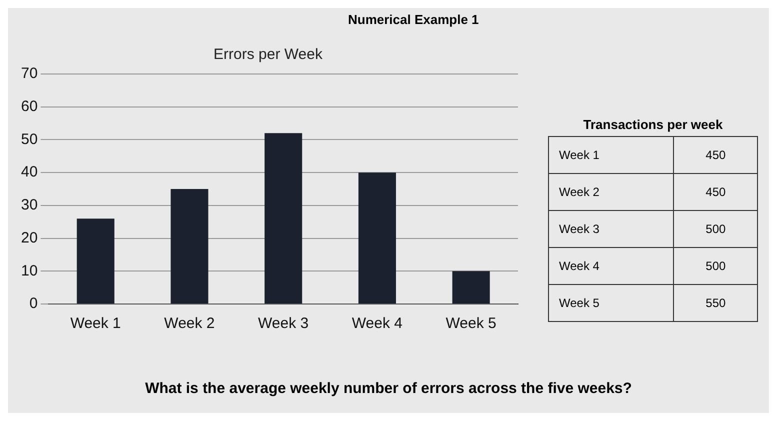 This screenshot has width=777, height=421. Describe the element at coordinates (95, 323) in the screenshot. I see `x-tick-label: Week 1` at that location.